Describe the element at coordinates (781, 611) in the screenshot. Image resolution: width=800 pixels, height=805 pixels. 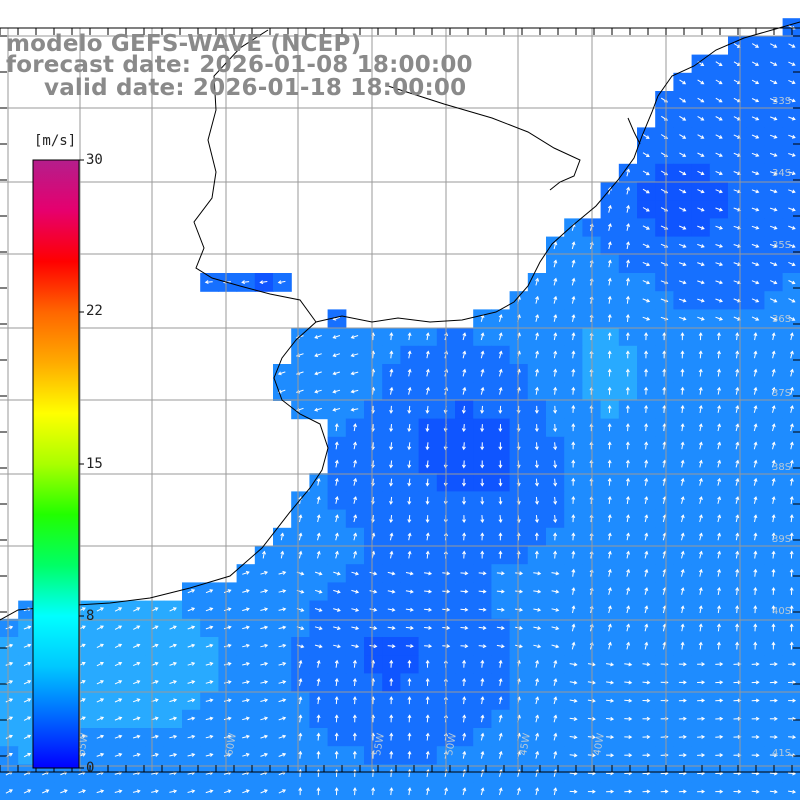
I see `latitude-label: 40S` at that location.